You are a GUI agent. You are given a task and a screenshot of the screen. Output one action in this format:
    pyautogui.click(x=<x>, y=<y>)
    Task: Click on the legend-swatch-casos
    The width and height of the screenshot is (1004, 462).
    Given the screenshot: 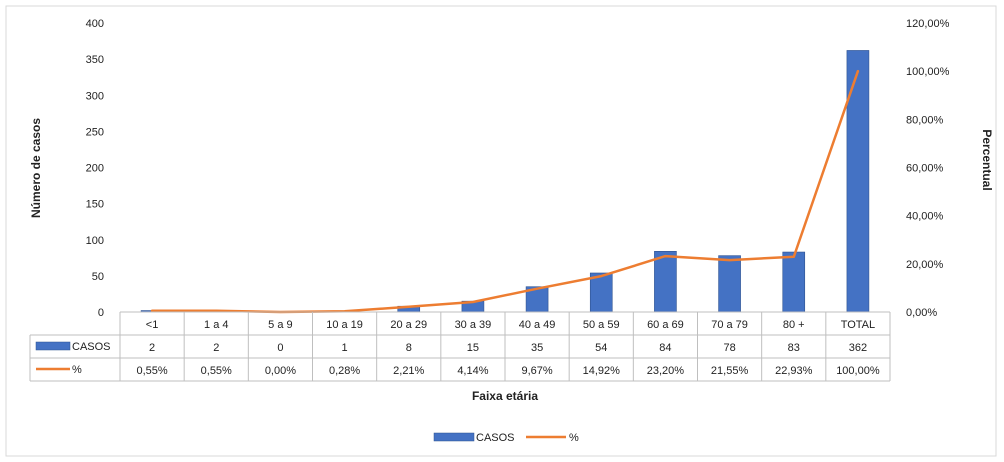 What is the action you would take?
    pyautogui.click(x=454, y=437)
    